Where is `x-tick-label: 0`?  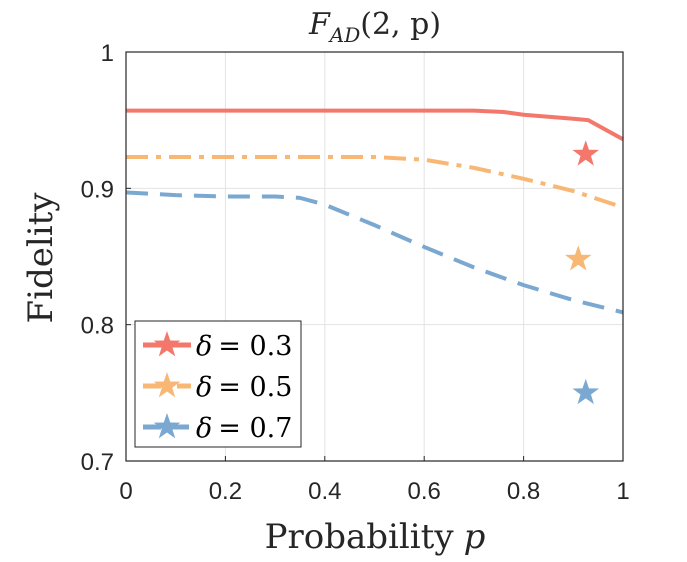
x-tick-label: 0 is located at coordinates (125, 491).